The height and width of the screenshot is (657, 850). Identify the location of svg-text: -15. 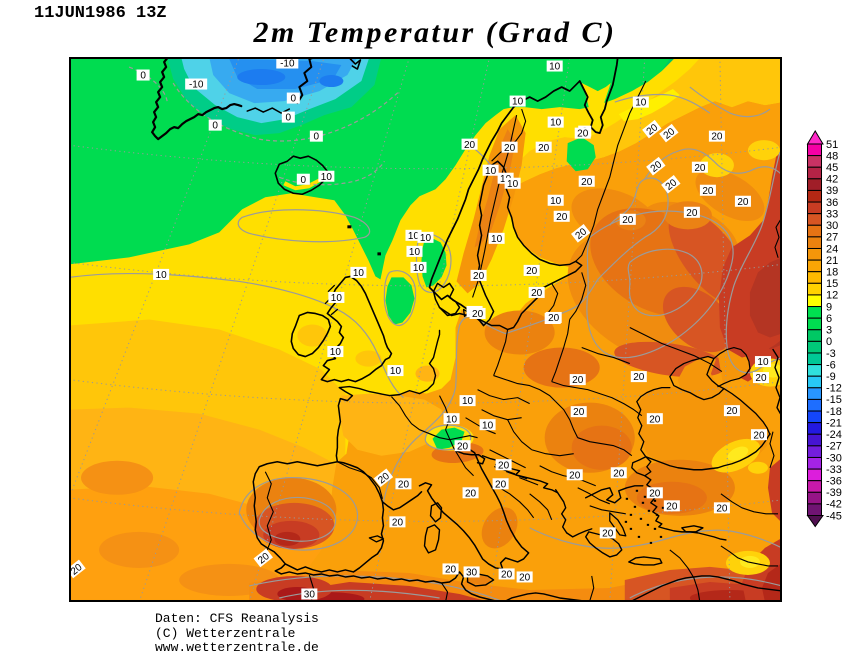
(834, 400).